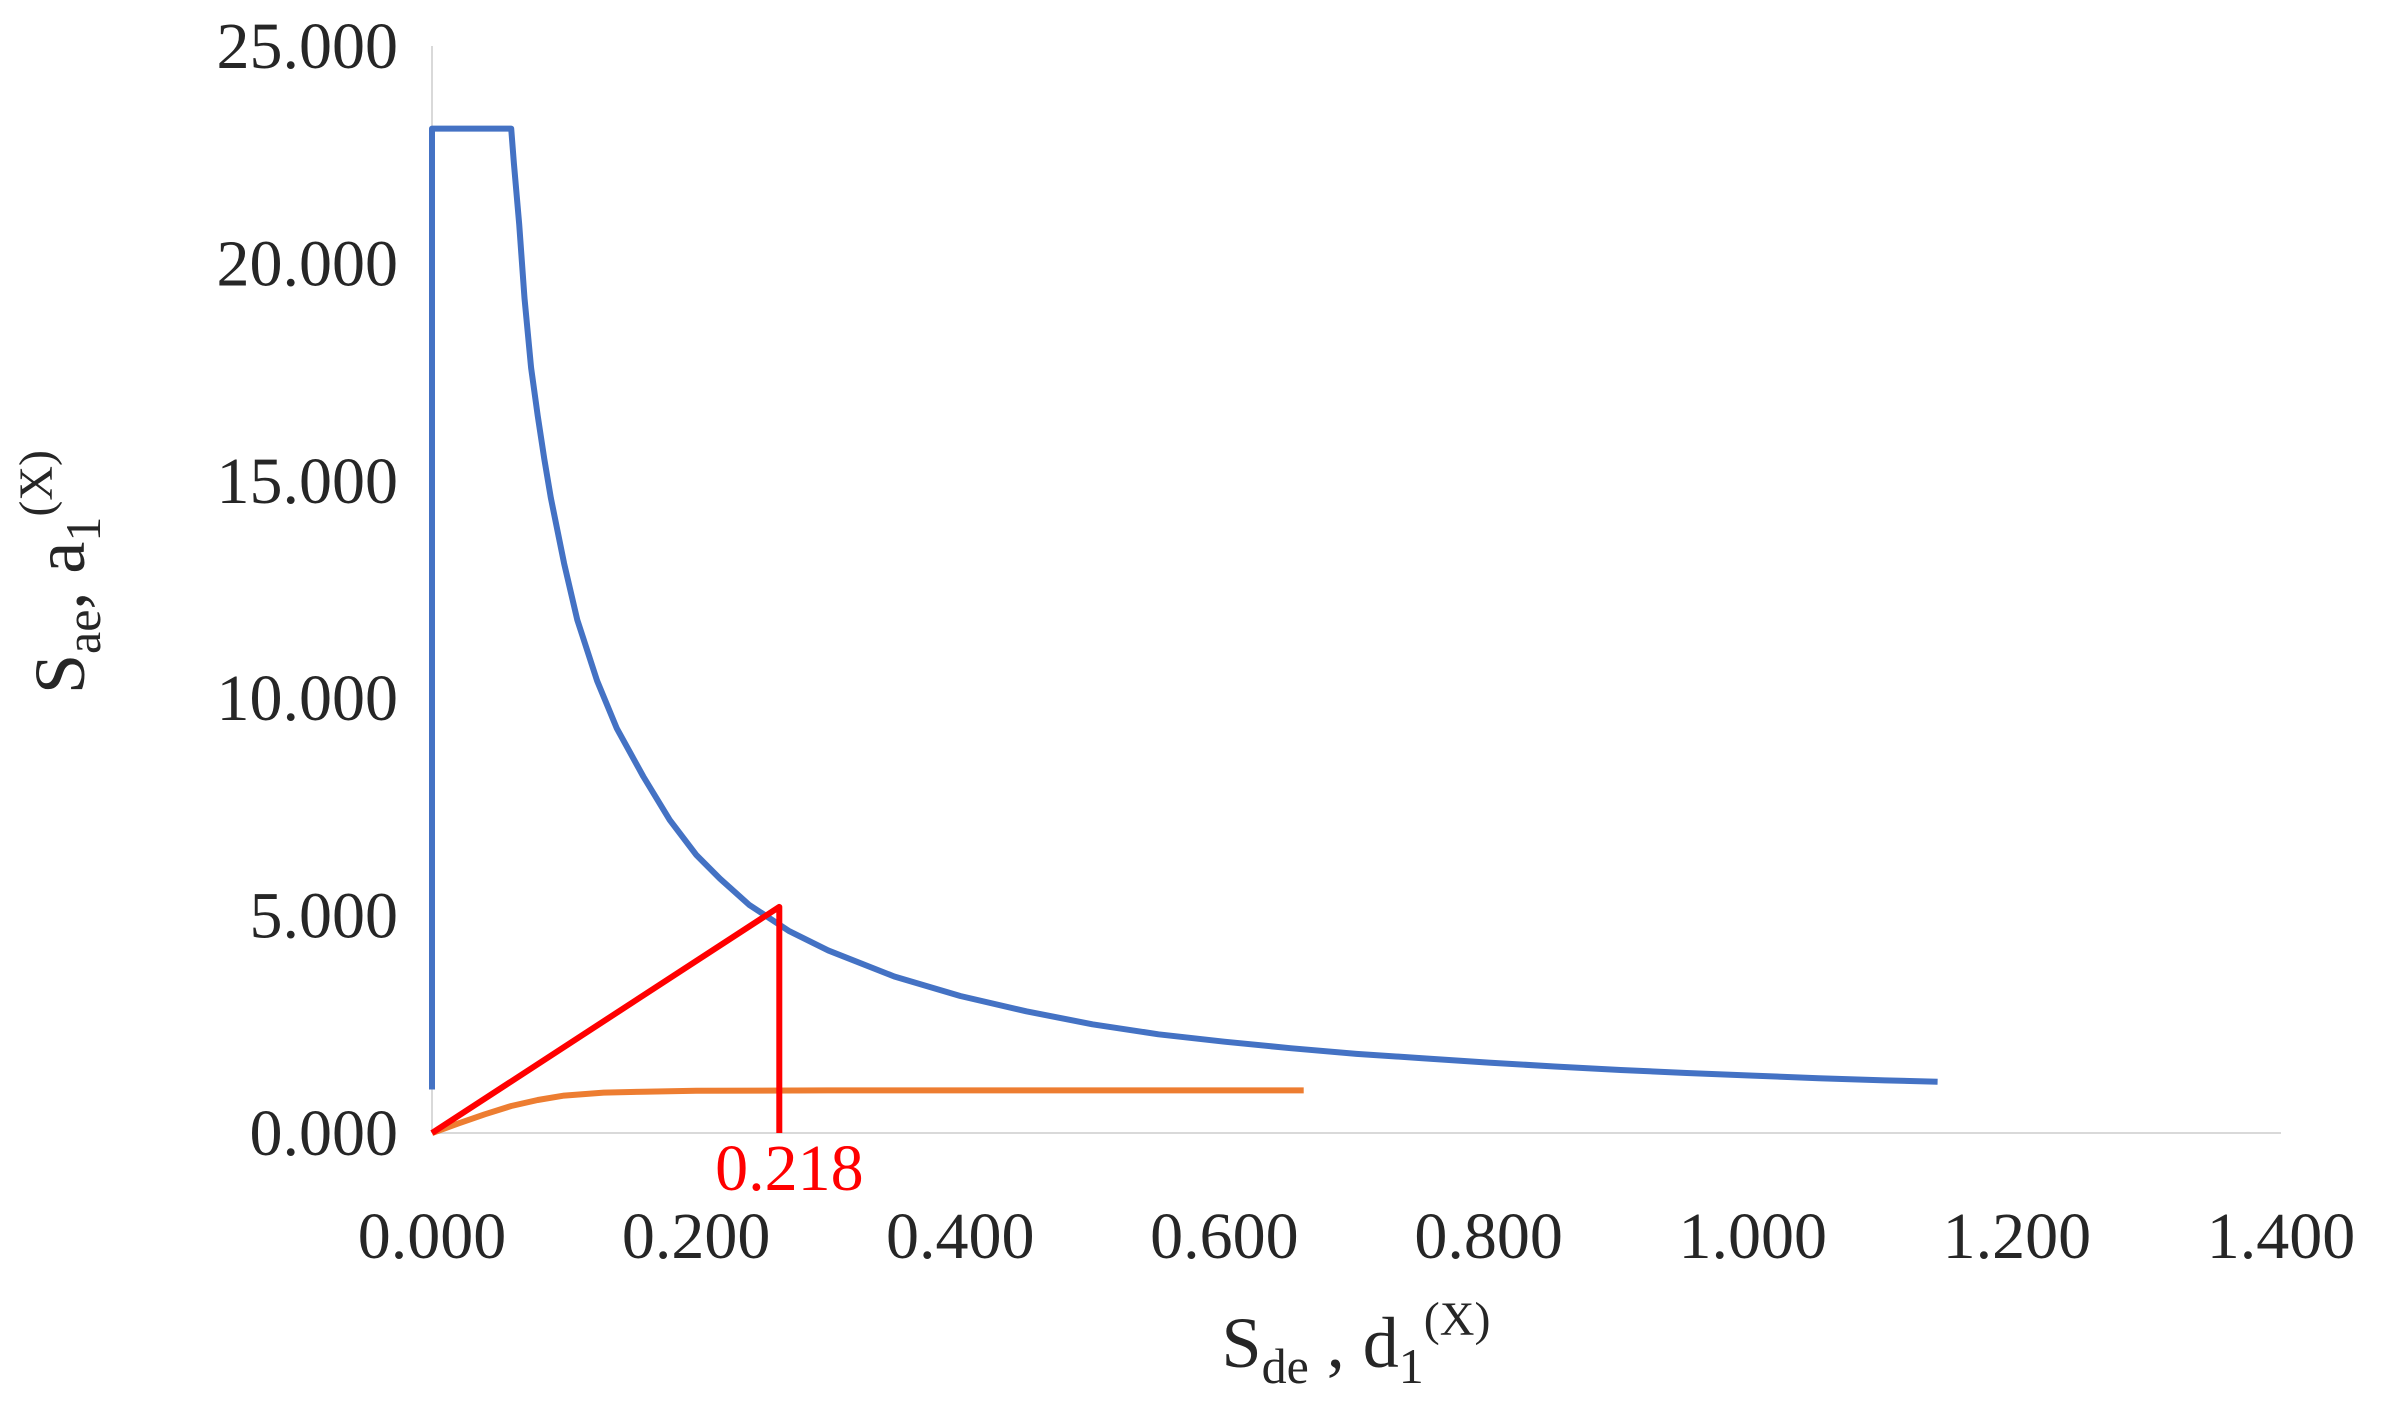  I want to click on annotation-label: 0.218, so click(789, 1168).